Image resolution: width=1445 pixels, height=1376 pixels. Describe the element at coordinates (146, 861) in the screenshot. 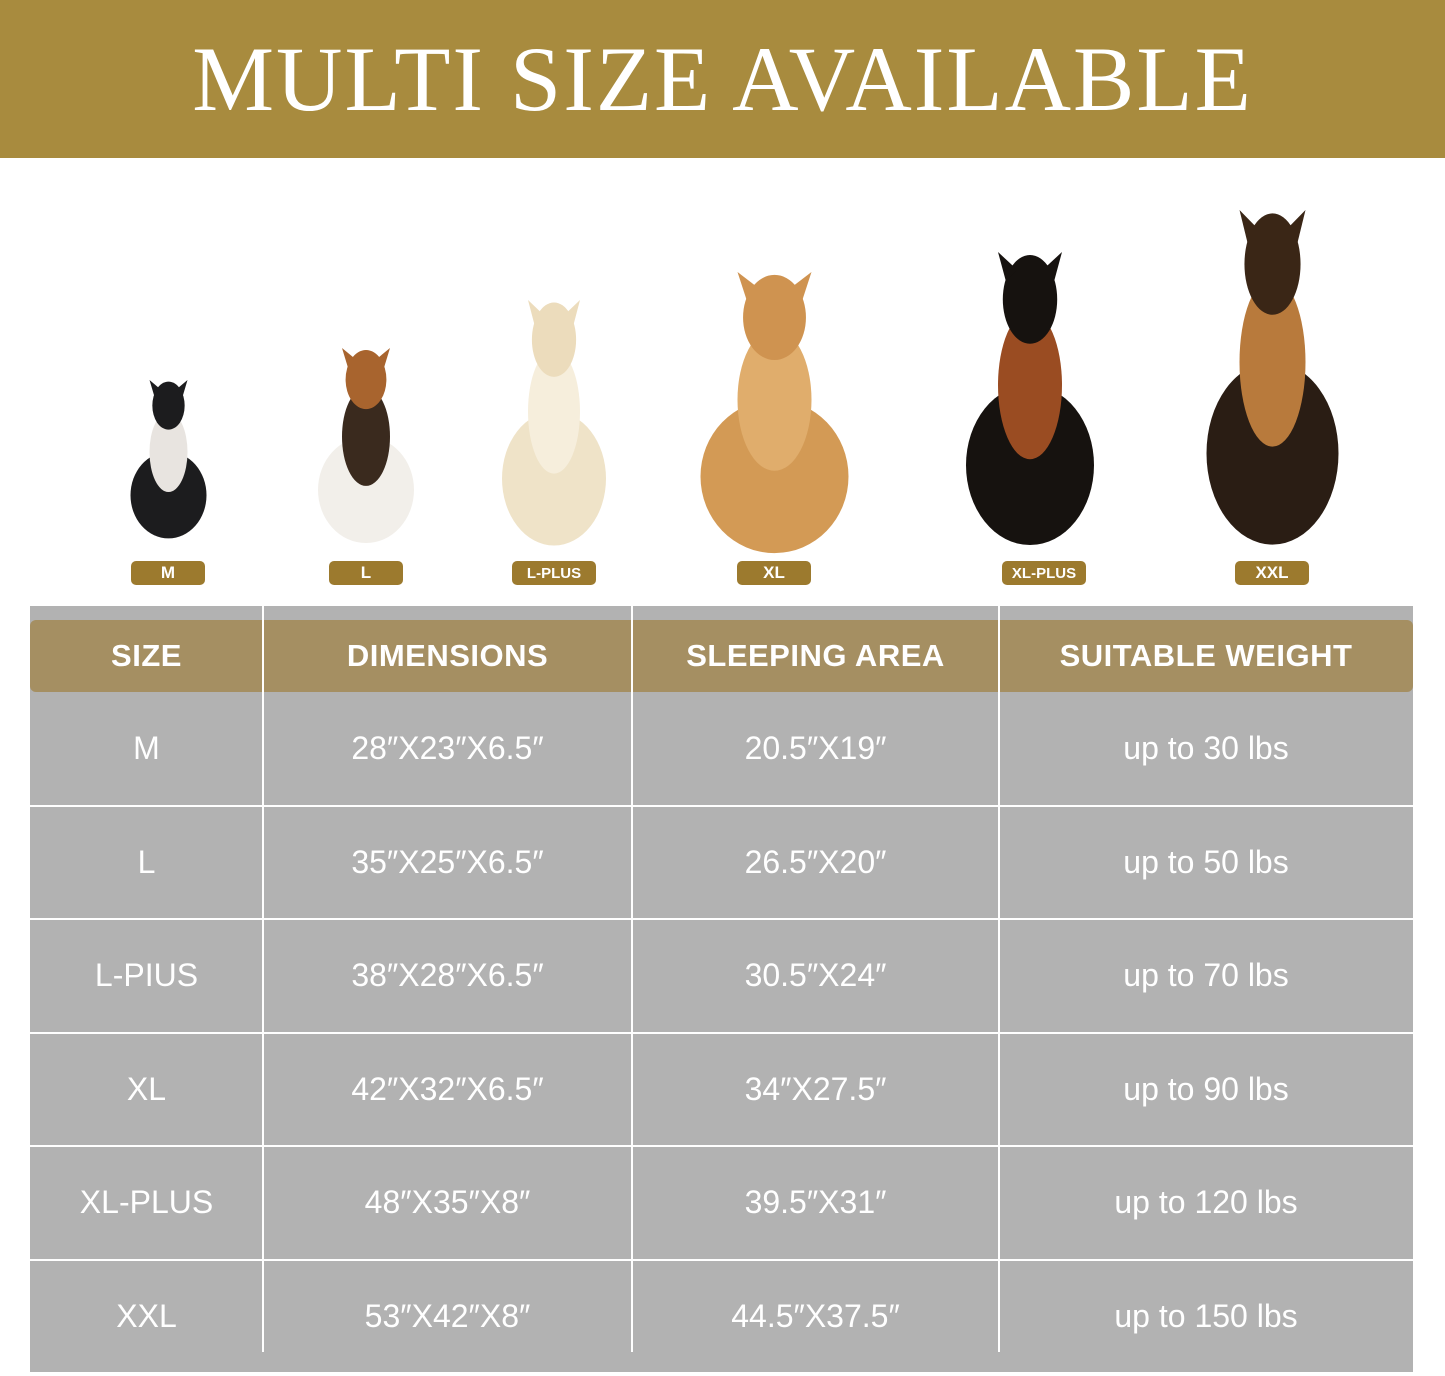

I see `size-cell: L` at that location.